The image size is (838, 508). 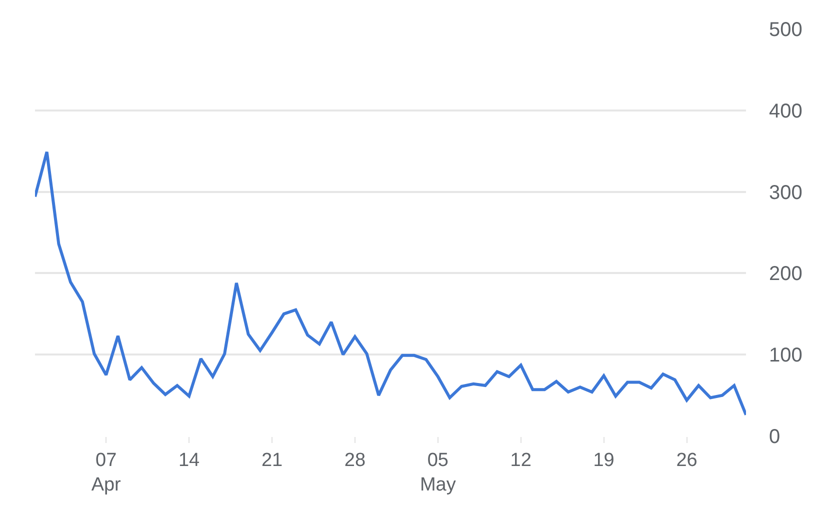 What do you see at coordinates (785, 355) in the screenshot?
I see `y-tick-label: 100` at bounding box center [785, 355].